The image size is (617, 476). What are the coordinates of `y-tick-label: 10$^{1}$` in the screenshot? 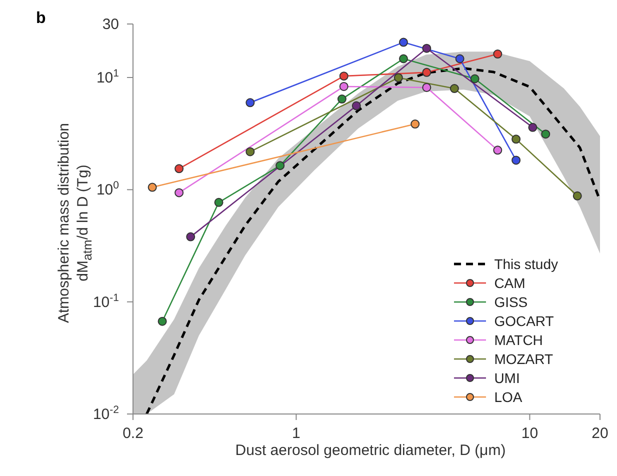 It's located at (108, 77).